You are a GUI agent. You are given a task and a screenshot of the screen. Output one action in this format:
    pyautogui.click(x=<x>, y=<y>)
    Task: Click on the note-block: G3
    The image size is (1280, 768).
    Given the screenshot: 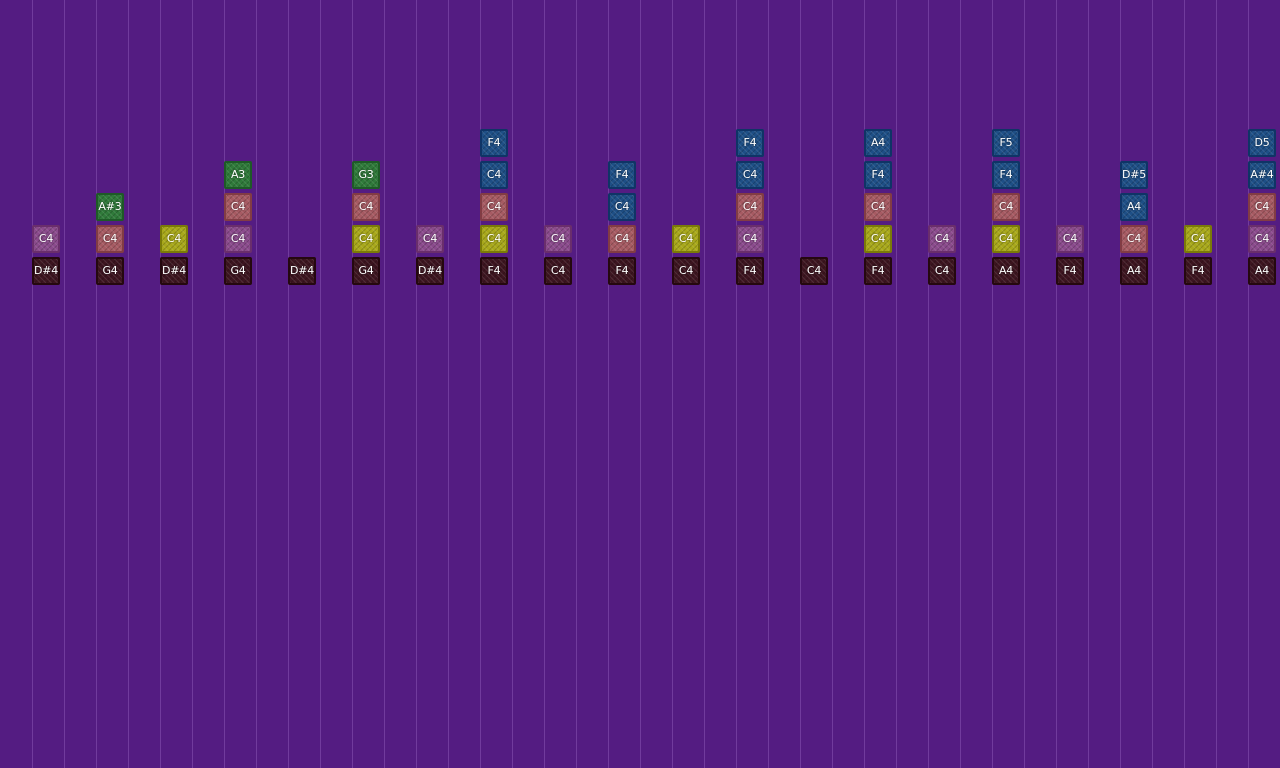 What is the action you would take?
    pyautogui.click(x=366, y=175)
    